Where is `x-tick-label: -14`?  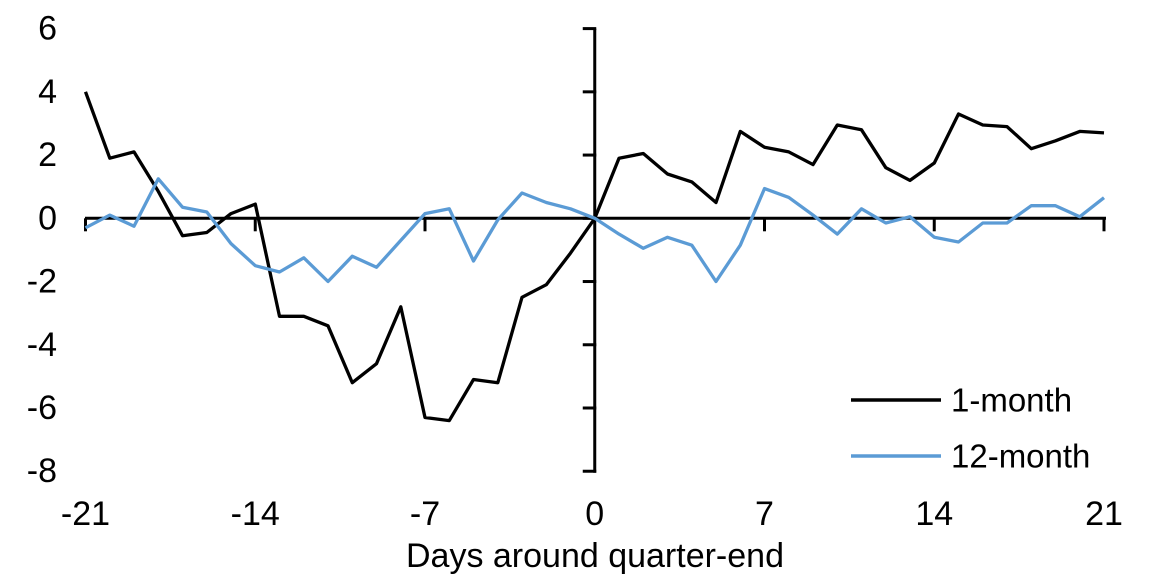 x-tick-label: -14 is located at coordinates (255, 514).